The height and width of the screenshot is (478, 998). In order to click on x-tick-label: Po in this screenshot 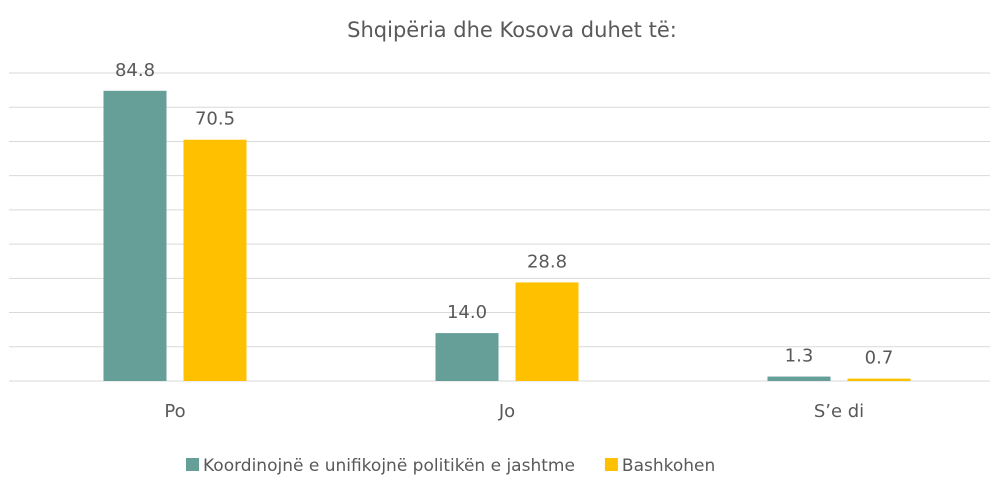, I will do `click(174, 411)`.